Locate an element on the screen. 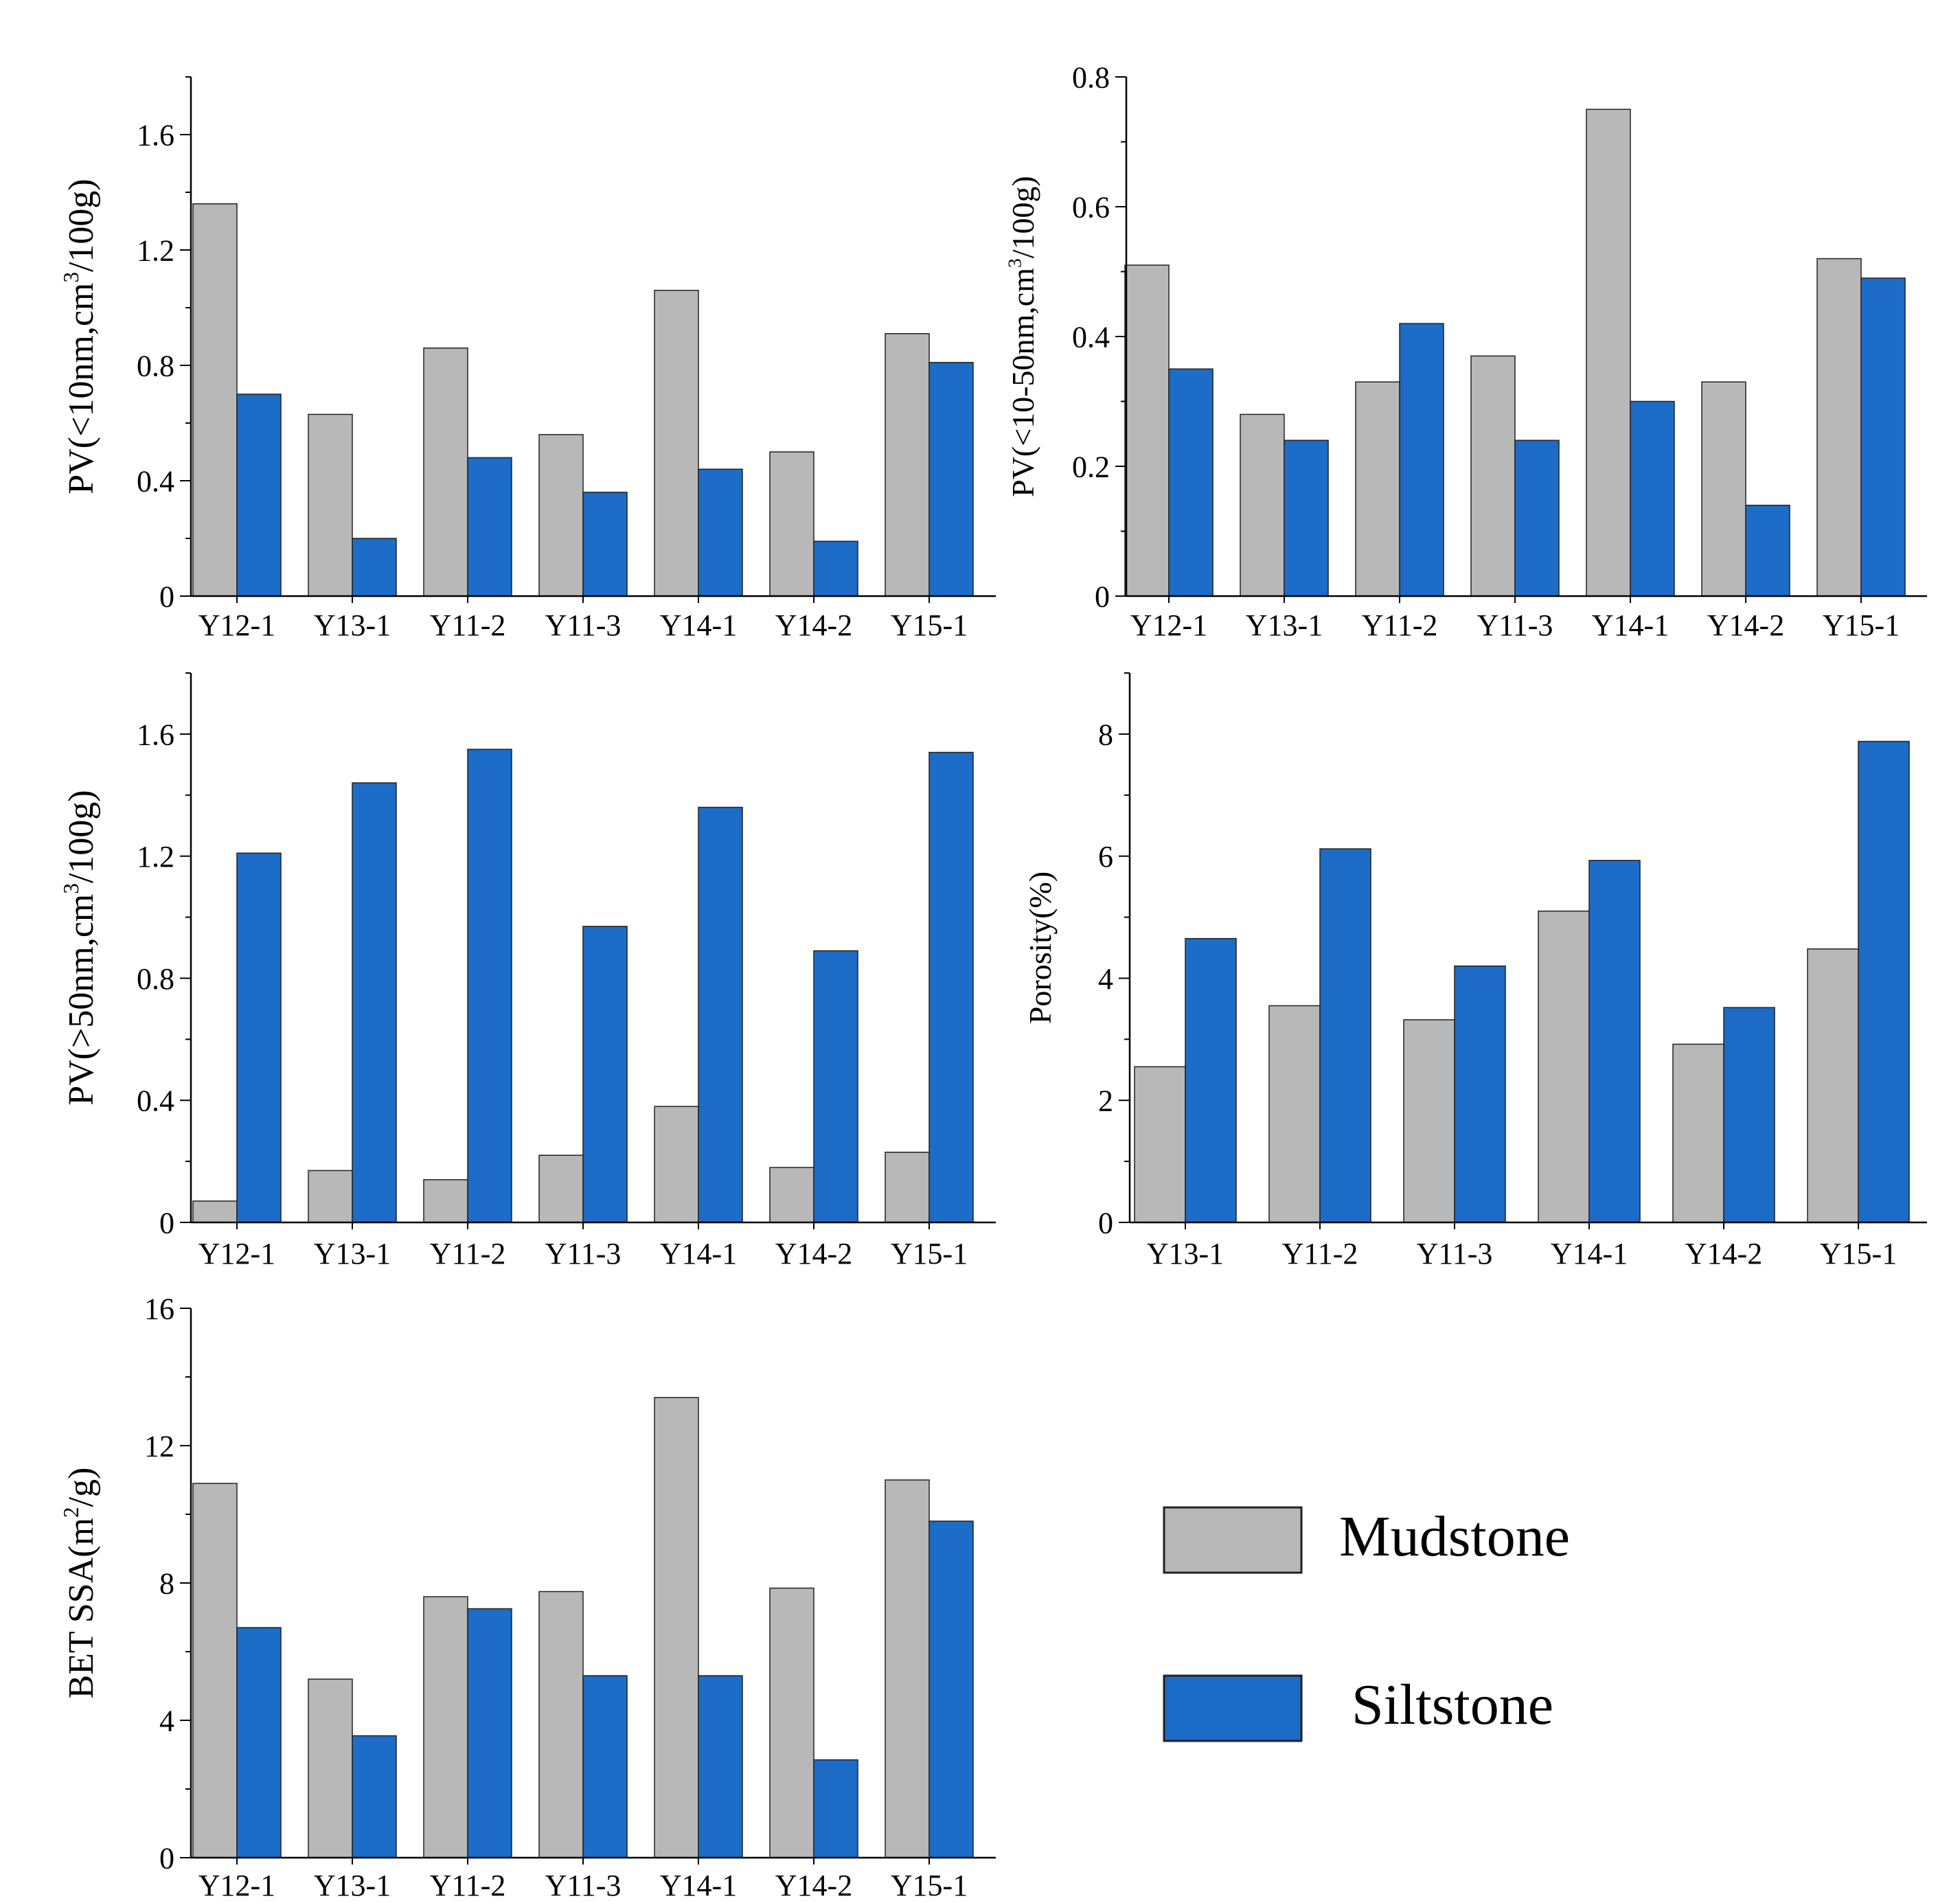 This screenshot has width=1960, height=1903. y-axis-title: Porosity(%) is located at coordinates (1040, 948).